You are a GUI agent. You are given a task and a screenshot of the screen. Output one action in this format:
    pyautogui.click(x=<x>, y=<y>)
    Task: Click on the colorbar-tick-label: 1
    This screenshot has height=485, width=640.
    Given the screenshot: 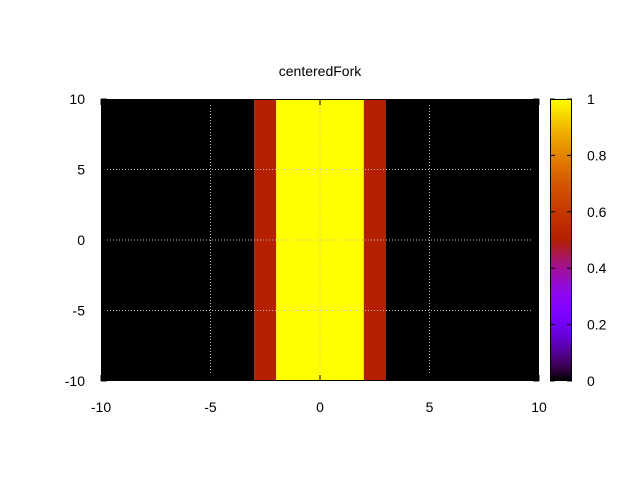 What is the action you would take?
    pyautogui.click(x=591, y=99)
    